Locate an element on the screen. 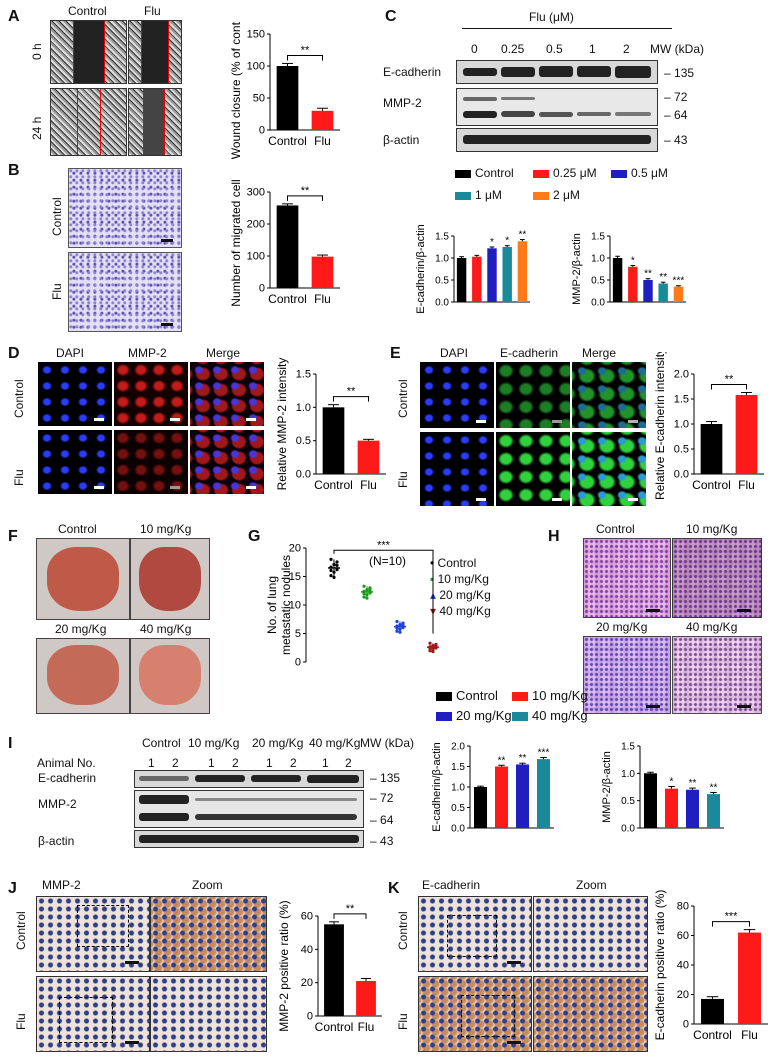  k-row-flu: Flu is located at coordinates (403, 1021).